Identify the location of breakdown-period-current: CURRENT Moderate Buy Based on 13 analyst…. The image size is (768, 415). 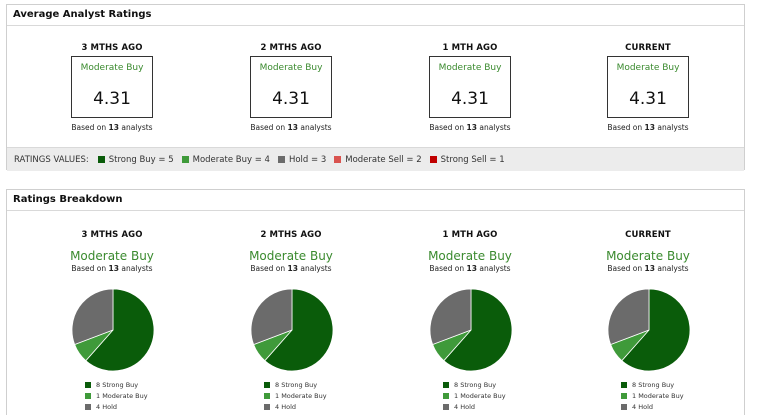
(648, 320).